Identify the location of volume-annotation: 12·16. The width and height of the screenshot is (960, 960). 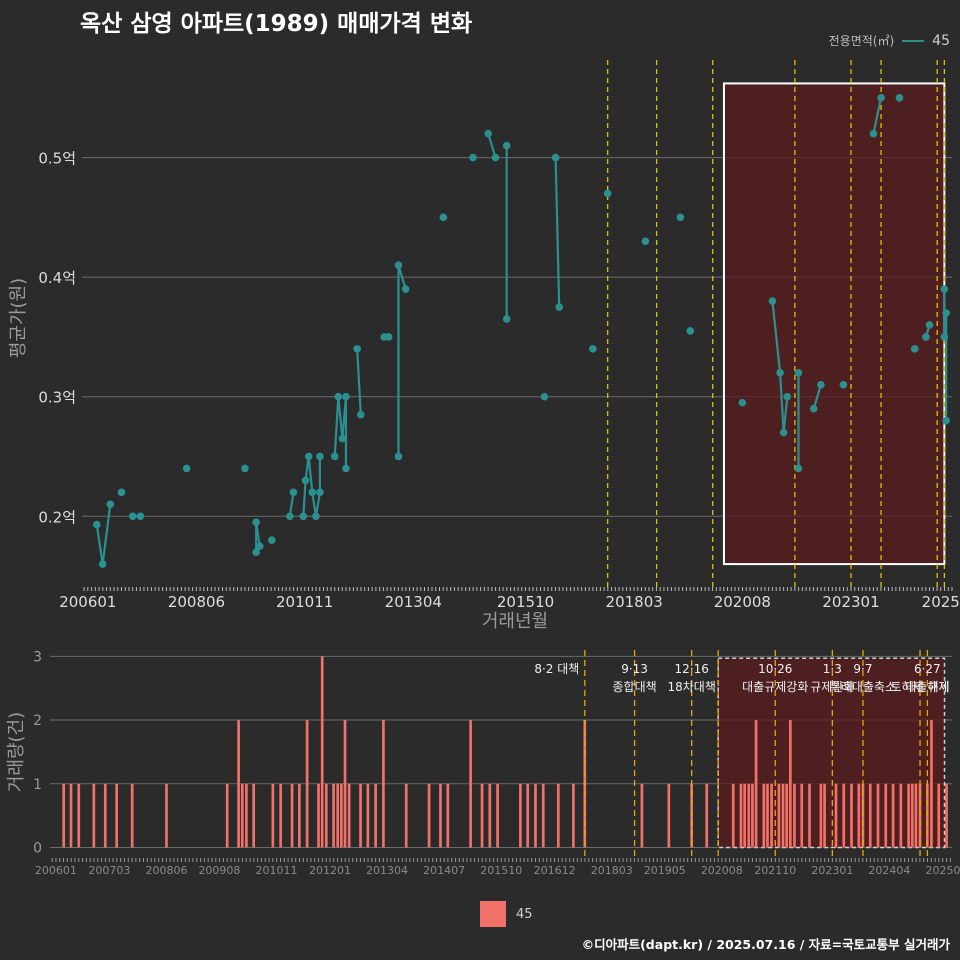
(691, 669).